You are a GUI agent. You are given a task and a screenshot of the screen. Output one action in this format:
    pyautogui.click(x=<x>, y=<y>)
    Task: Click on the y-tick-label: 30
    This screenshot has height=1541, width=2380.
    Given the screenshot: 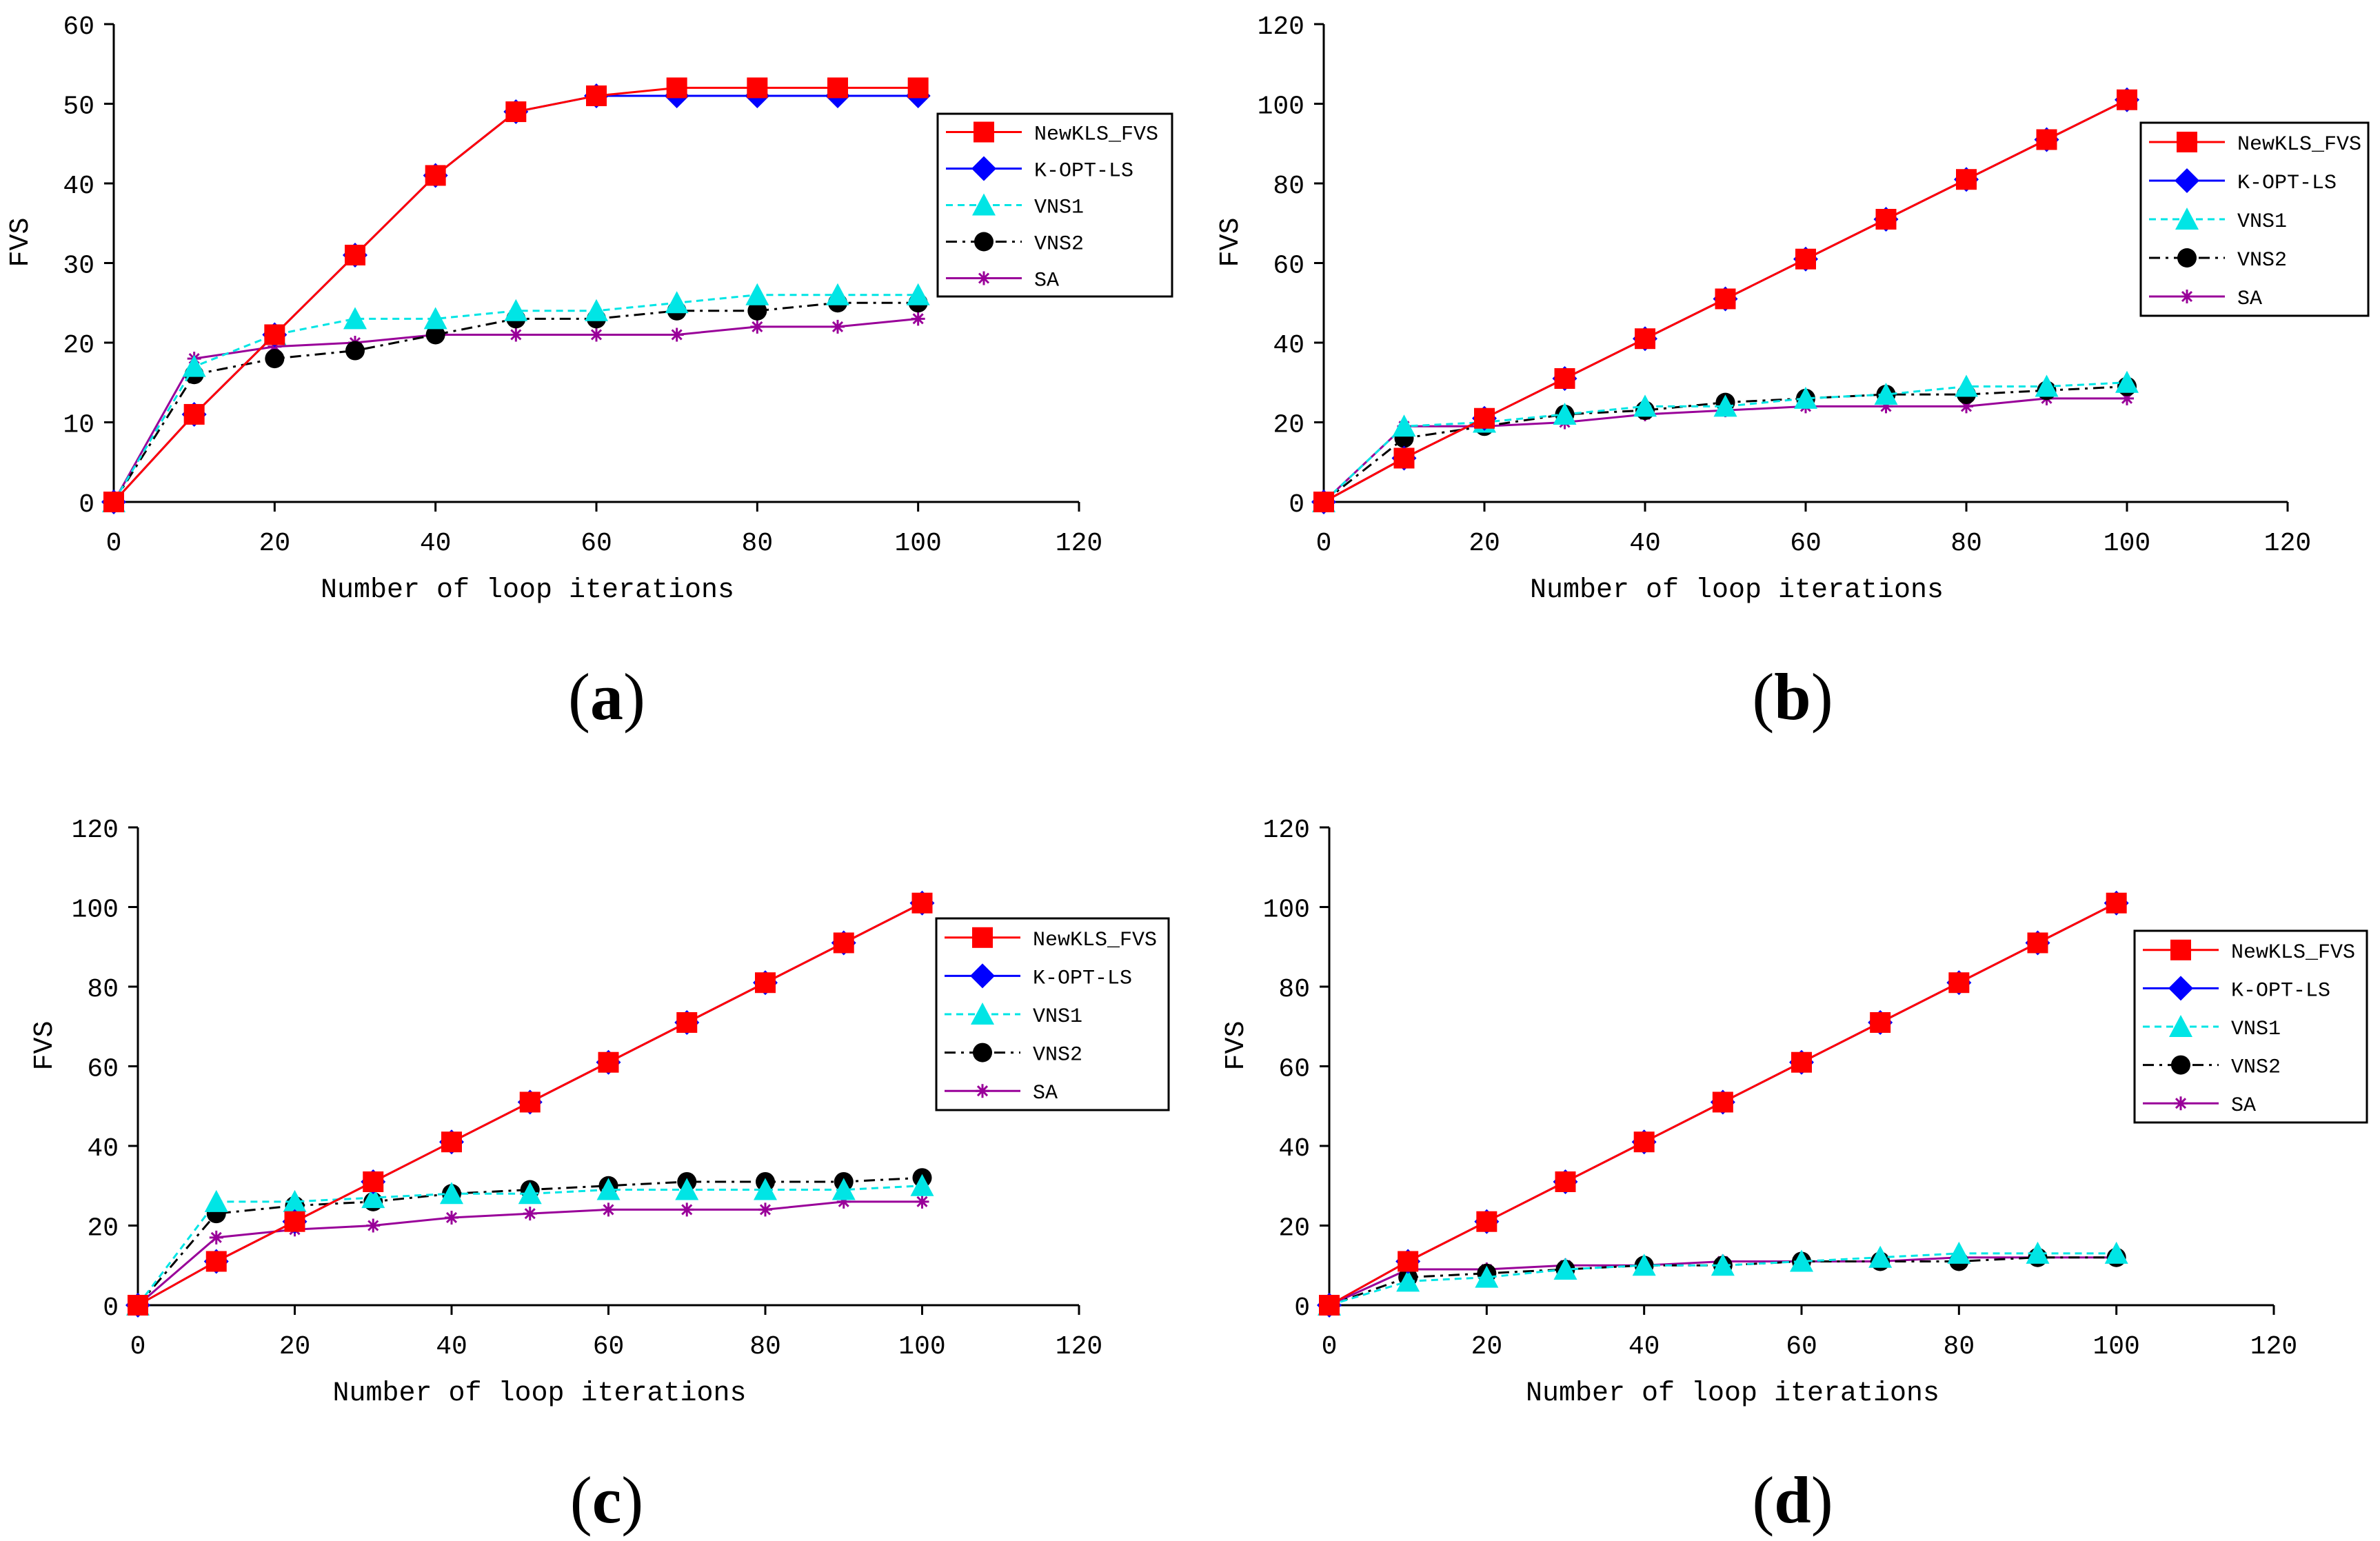 What is the action you would take?
    pyautogui.click(x=78, y=266)
    